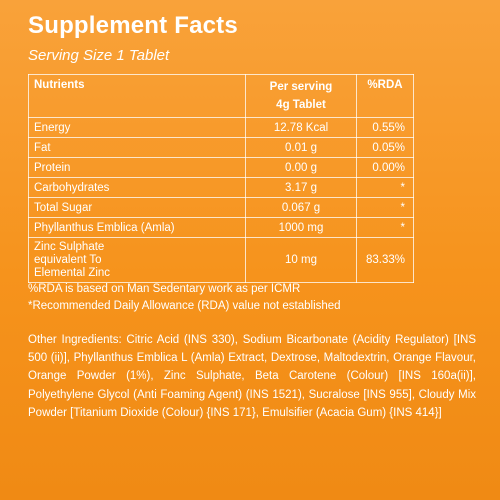 Image resolution: width=500 pixels, height=500 pixels. I want to click on table-header-row: Nutrients Per serving 4g Tablet %RDA, so click(221, 96).